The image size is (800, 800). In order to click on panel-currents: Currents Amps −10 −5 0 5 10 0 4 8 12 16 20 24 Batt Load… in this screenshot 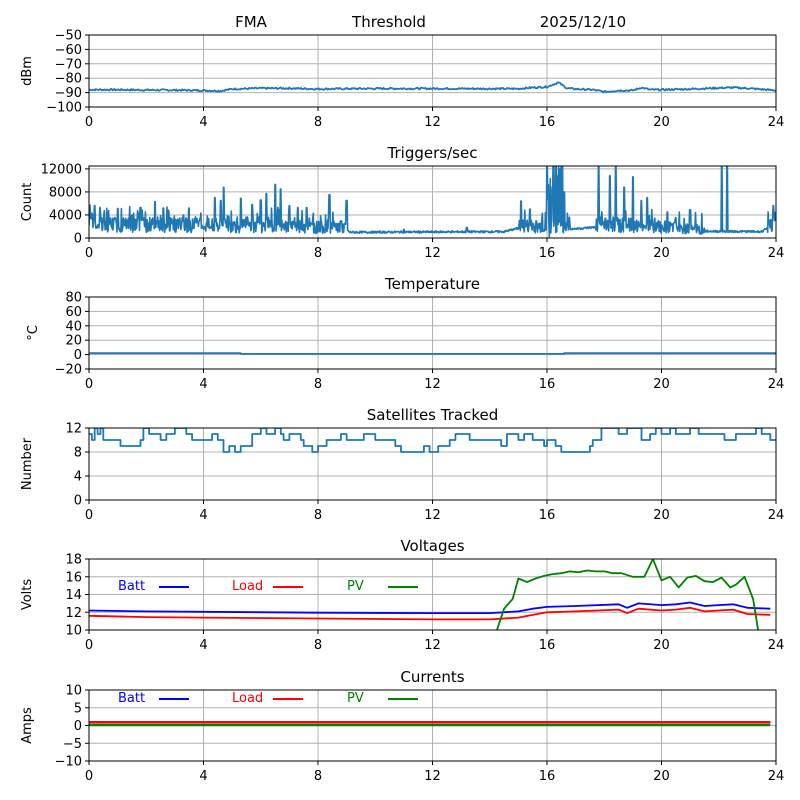, I will do `click(402, 726)`.